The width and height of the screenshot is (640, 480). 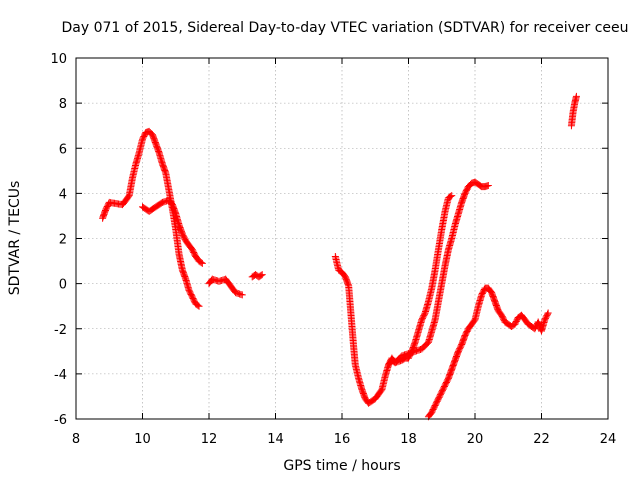 I want to click on y-axis-label: SDTVAR / TECUs, so click(x=15, y=238).